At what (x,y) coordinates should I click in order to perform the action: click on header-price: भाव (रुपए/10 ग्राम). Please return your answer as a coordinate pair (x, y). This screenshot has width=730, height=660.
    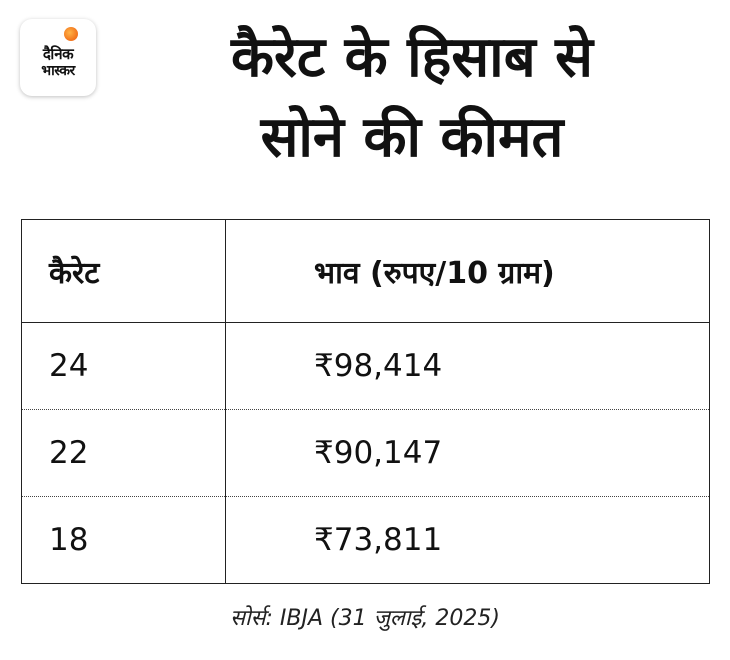
    Looking at the image, I should click on (467, 271).